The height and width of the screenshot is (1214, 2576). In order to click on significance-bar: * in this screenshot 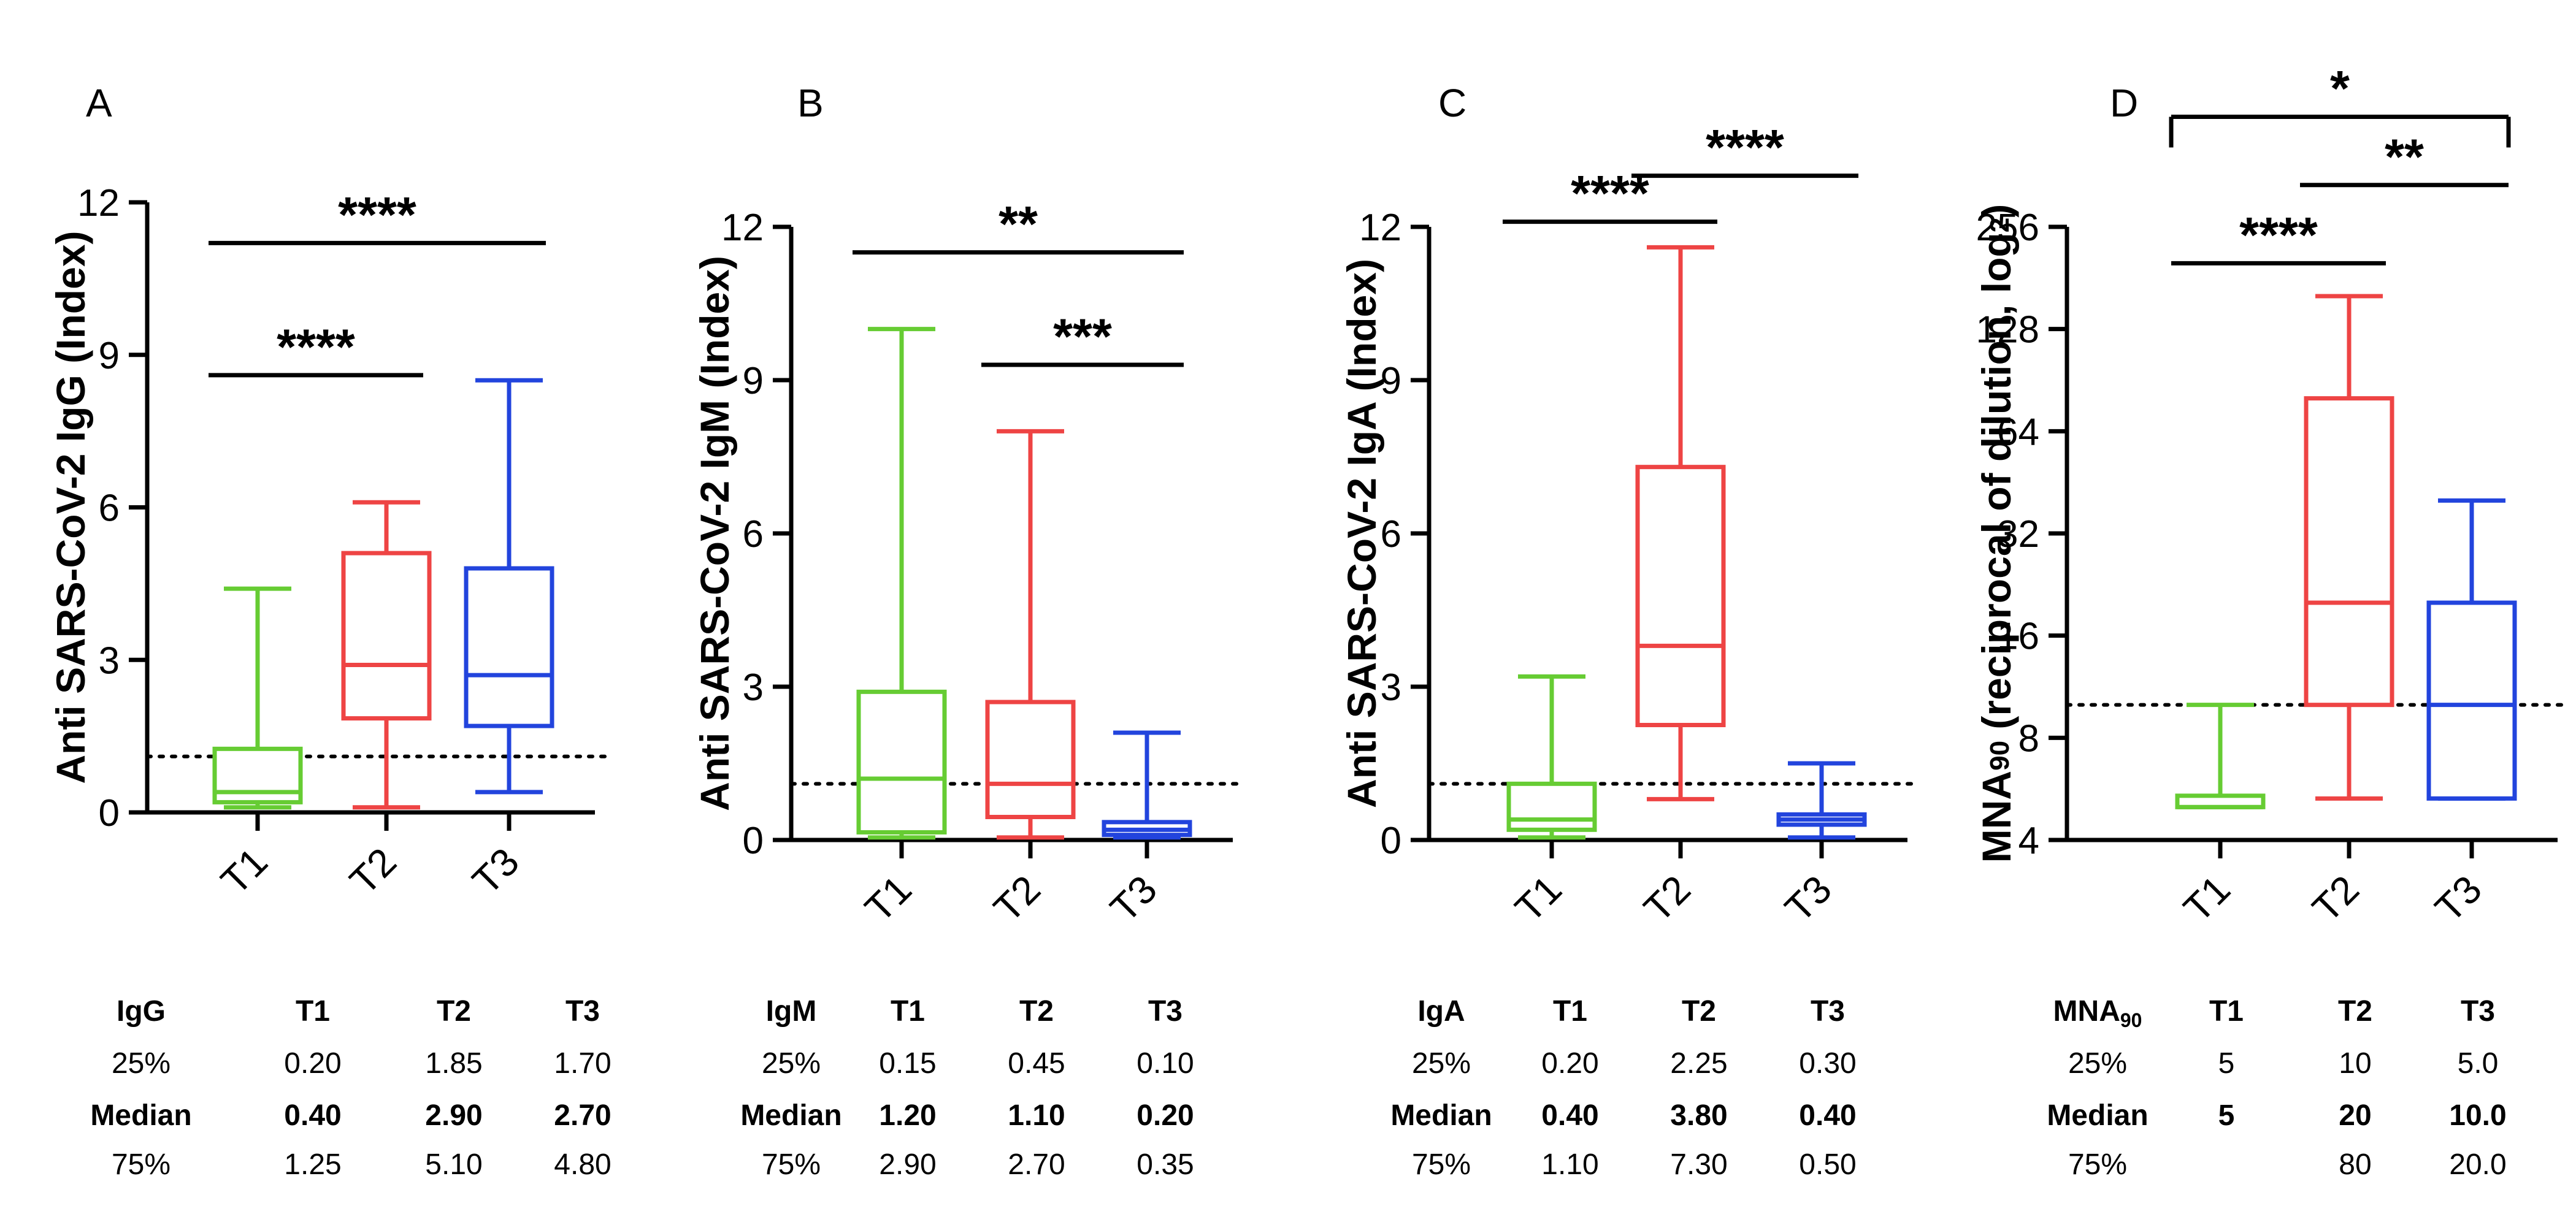, I will do `click(2340, 104)`.